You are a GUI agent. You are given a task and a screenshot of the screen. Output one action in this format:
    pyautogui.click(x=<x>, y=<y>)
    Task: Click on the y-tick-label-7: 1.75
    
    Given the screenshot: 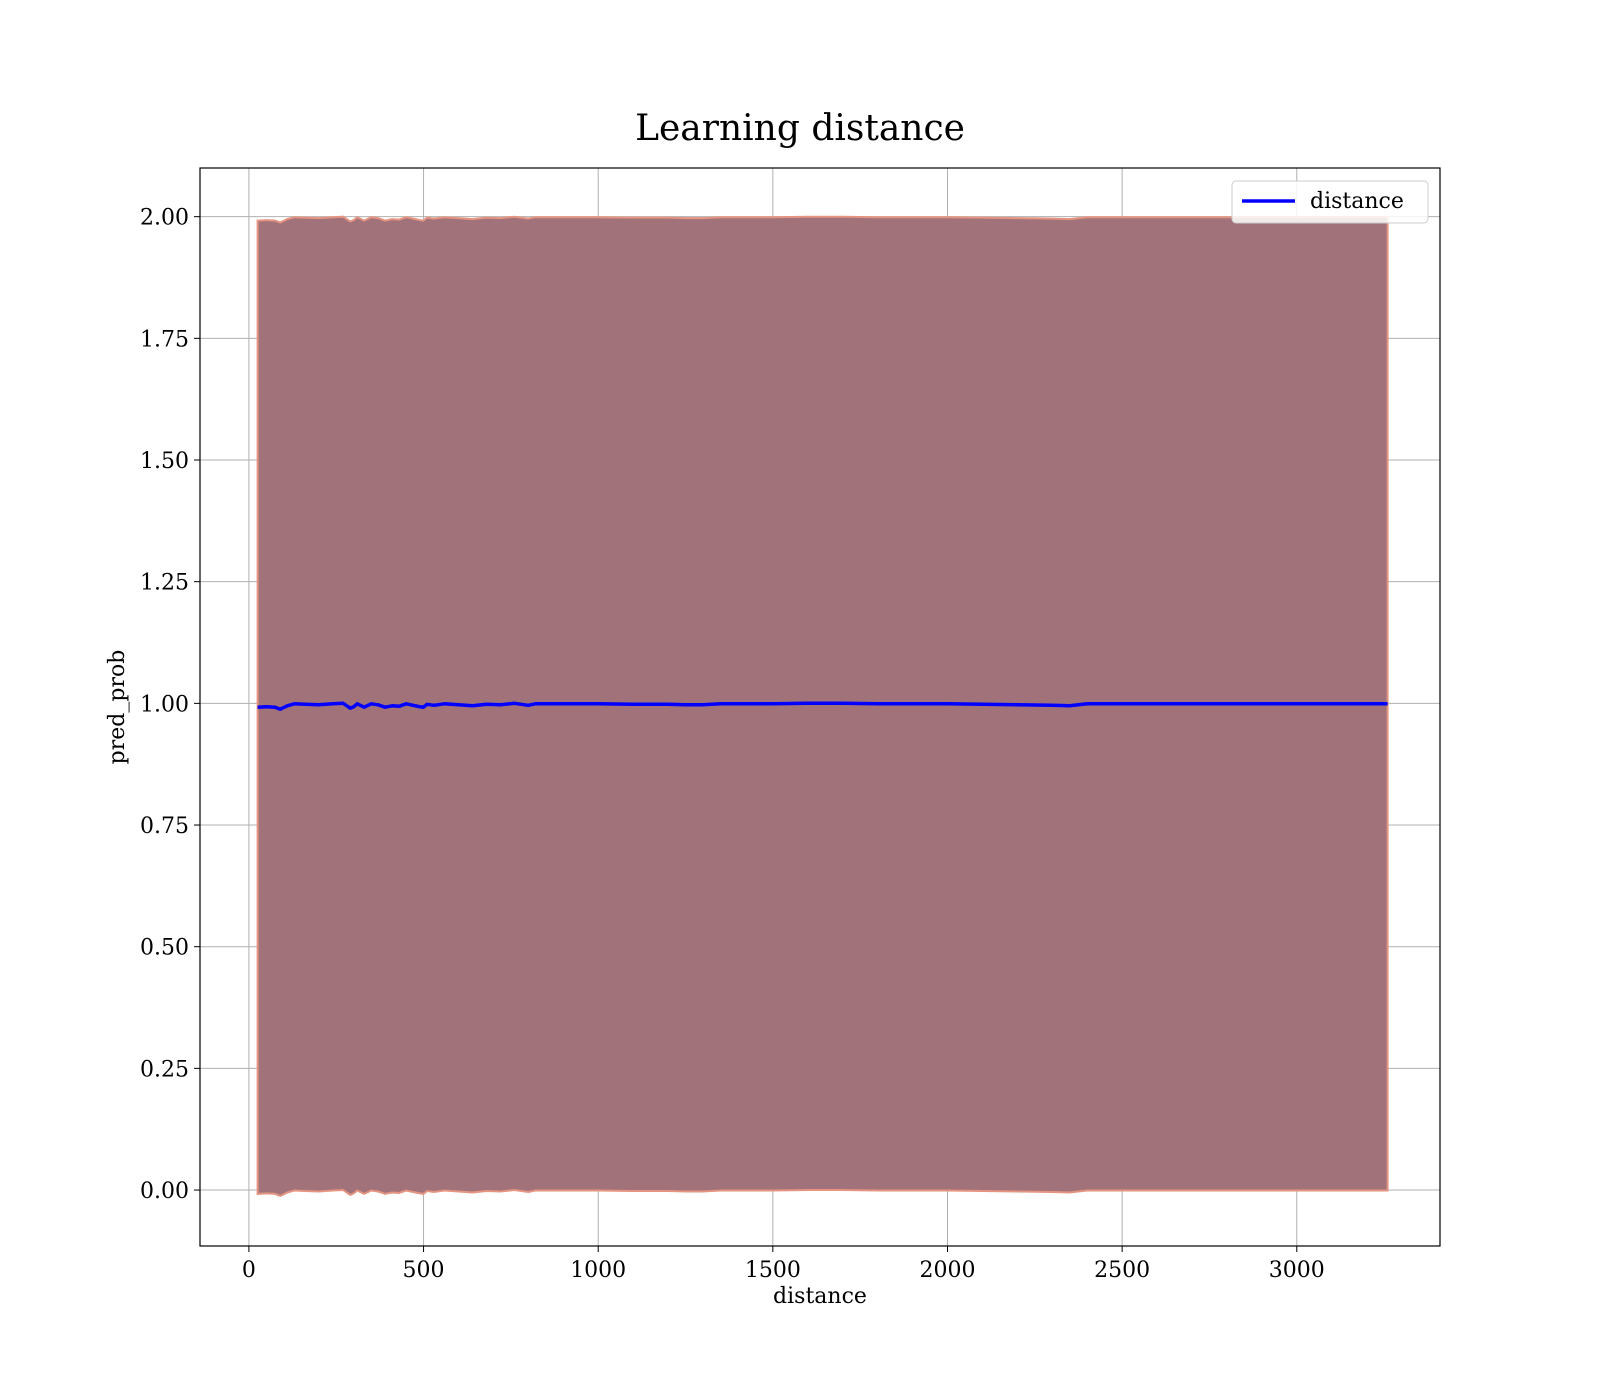 What is the action you would take?
    pyautogui.click(x=164, y=339)
    